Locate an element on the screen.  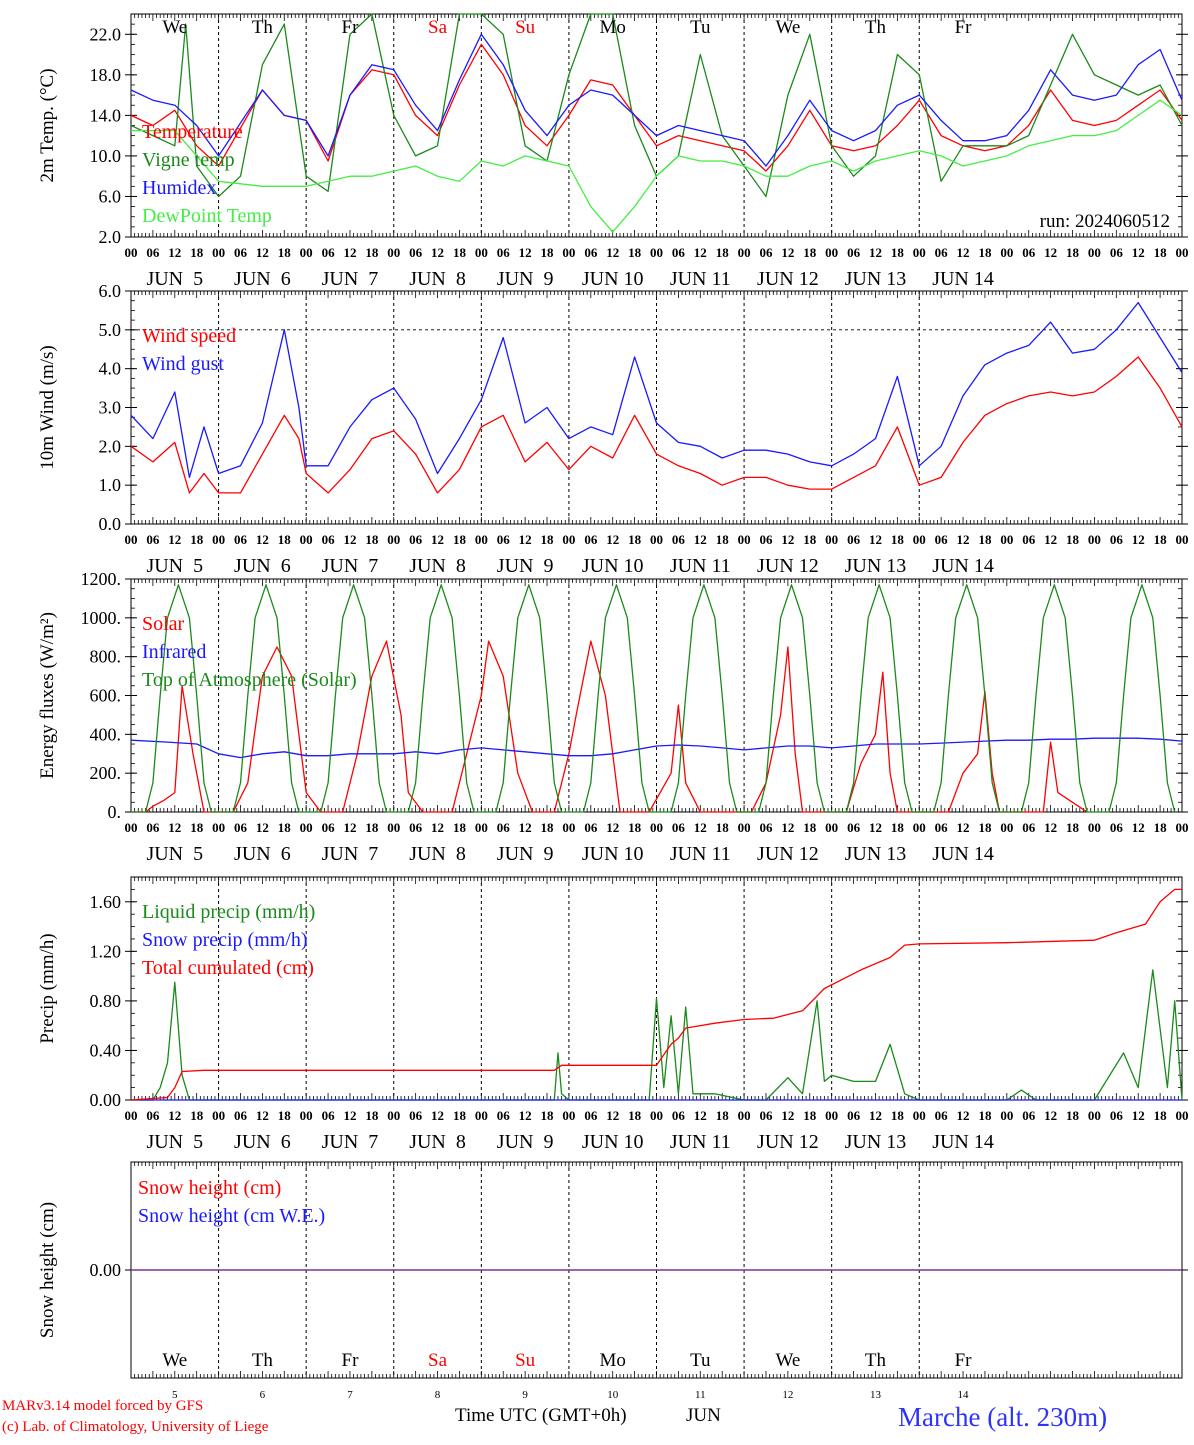
date-label: JUN 6 is located at coordinates (262, 1142).